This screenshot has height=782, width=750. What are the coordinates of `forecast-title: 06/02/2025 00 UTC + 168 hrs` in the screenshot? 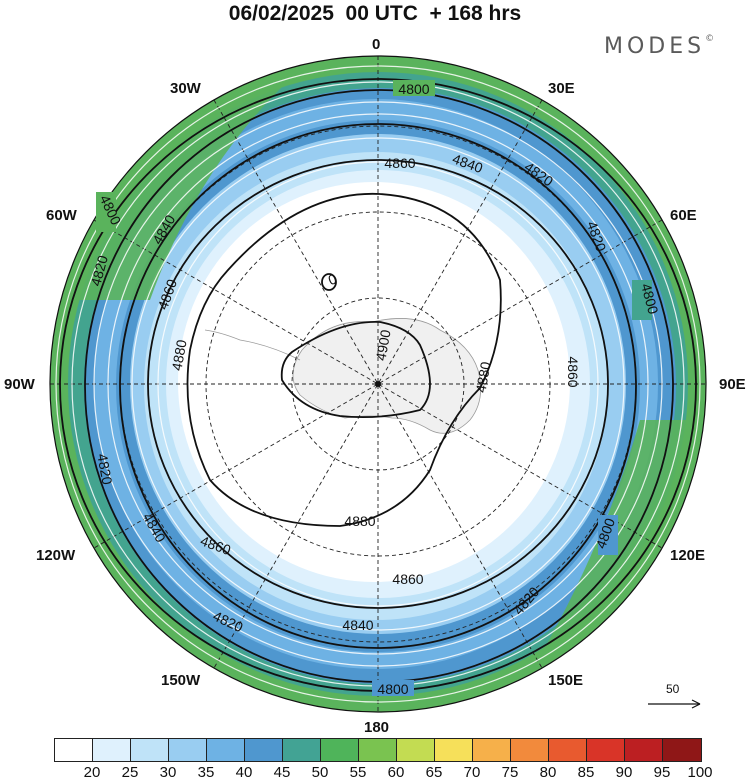 It's located at (375, 13).